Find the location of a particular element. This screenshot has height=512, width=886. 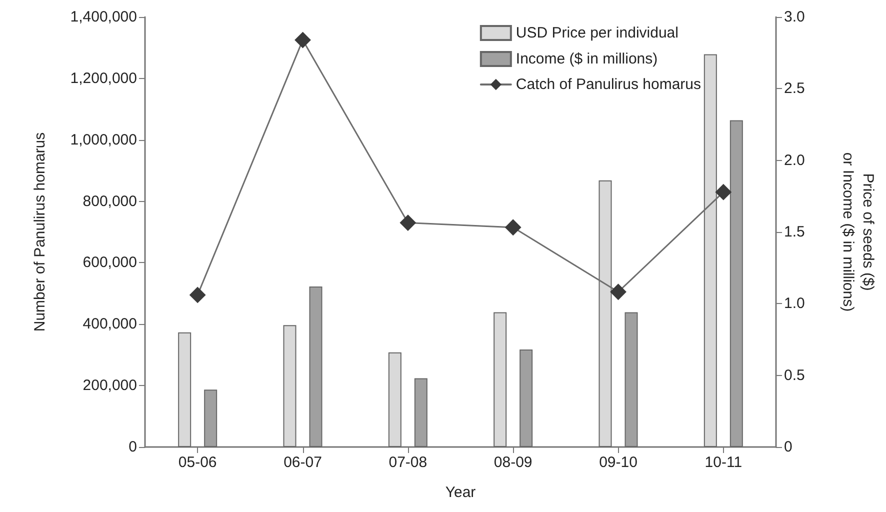

legend-label: Income ($ in millions) is located at coordinates (587, 59).